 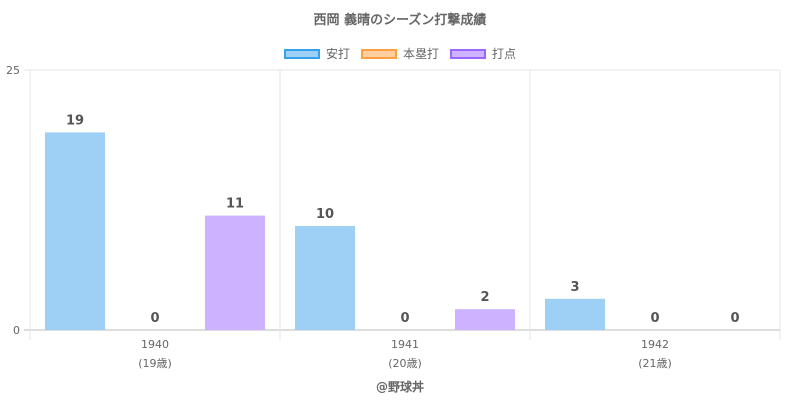 I want to click on y-tick-label: 25, so click(x=13, y=70).